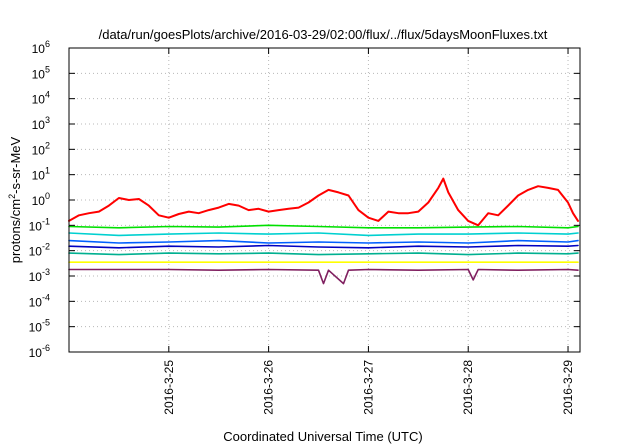 This screenshot has height=448, width=640. Describe the element at coordinates (568, 387) in the screenshot. I see `x-tick-label: 2016-3-29` at that location.